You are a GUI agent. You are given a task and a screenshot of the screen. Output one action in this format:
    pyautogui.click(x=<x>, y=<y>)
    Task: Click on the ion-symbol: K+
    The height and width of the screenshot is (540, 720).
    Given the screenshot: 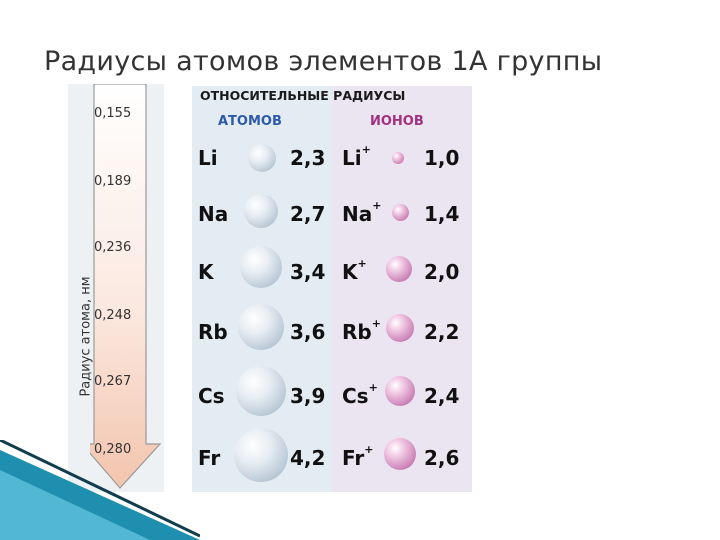 What is the action you would take?
    pyautogui.click(x=354, y=270)
    